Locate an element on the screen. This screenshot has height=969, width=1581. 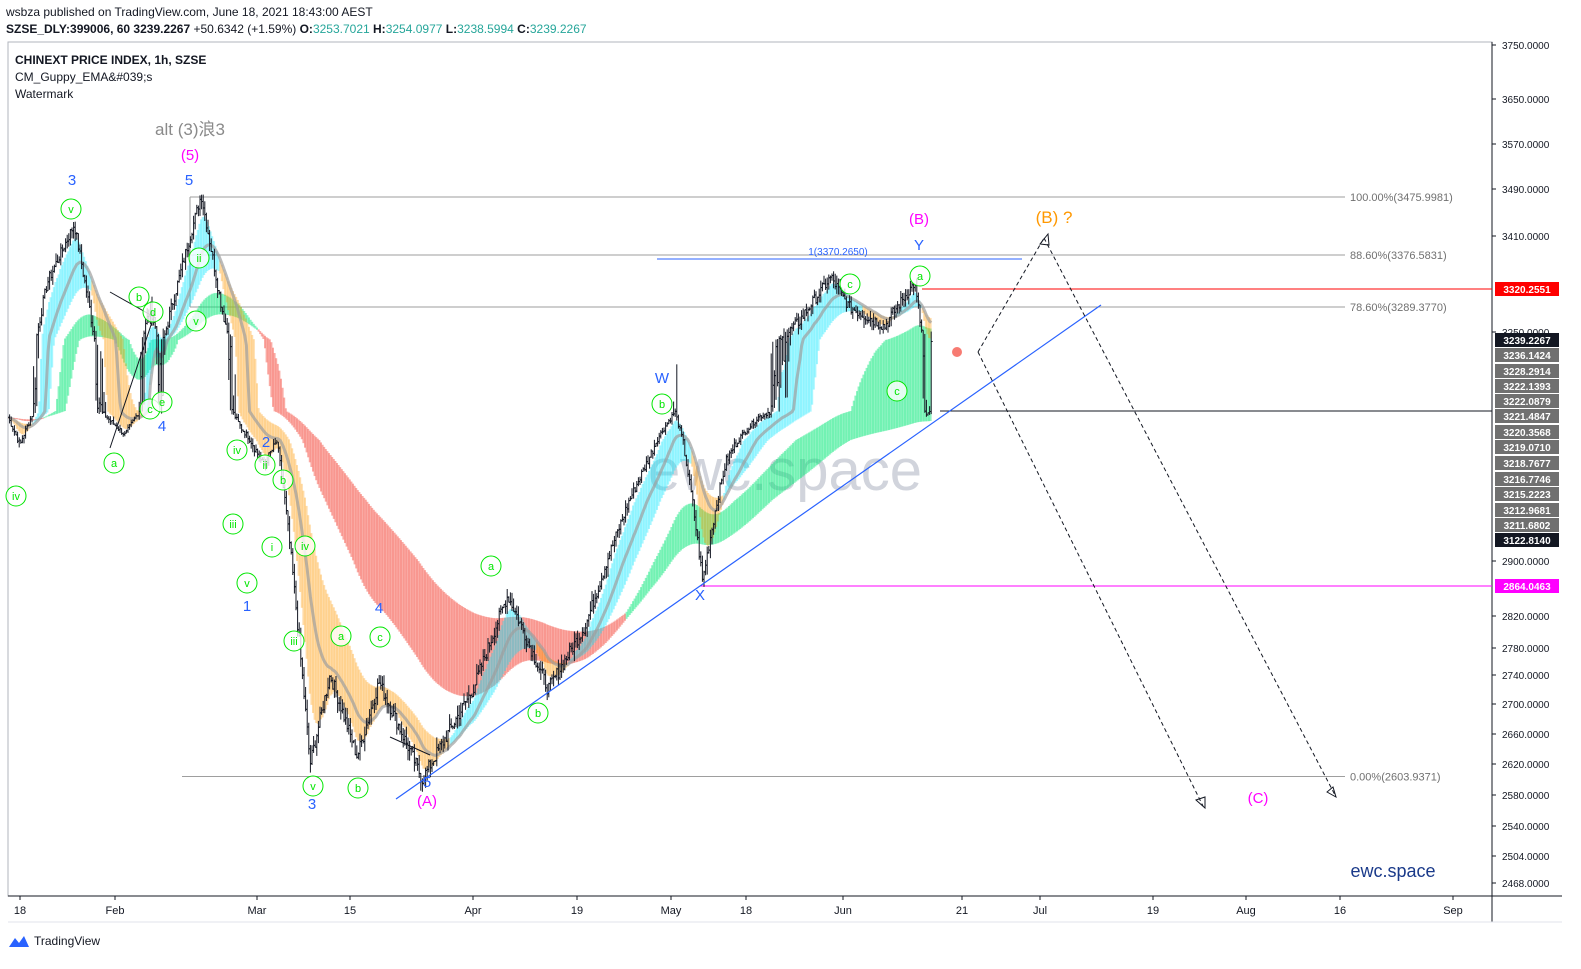
price-label-text: 3216.7746 is located at coordinates (1527, 480).